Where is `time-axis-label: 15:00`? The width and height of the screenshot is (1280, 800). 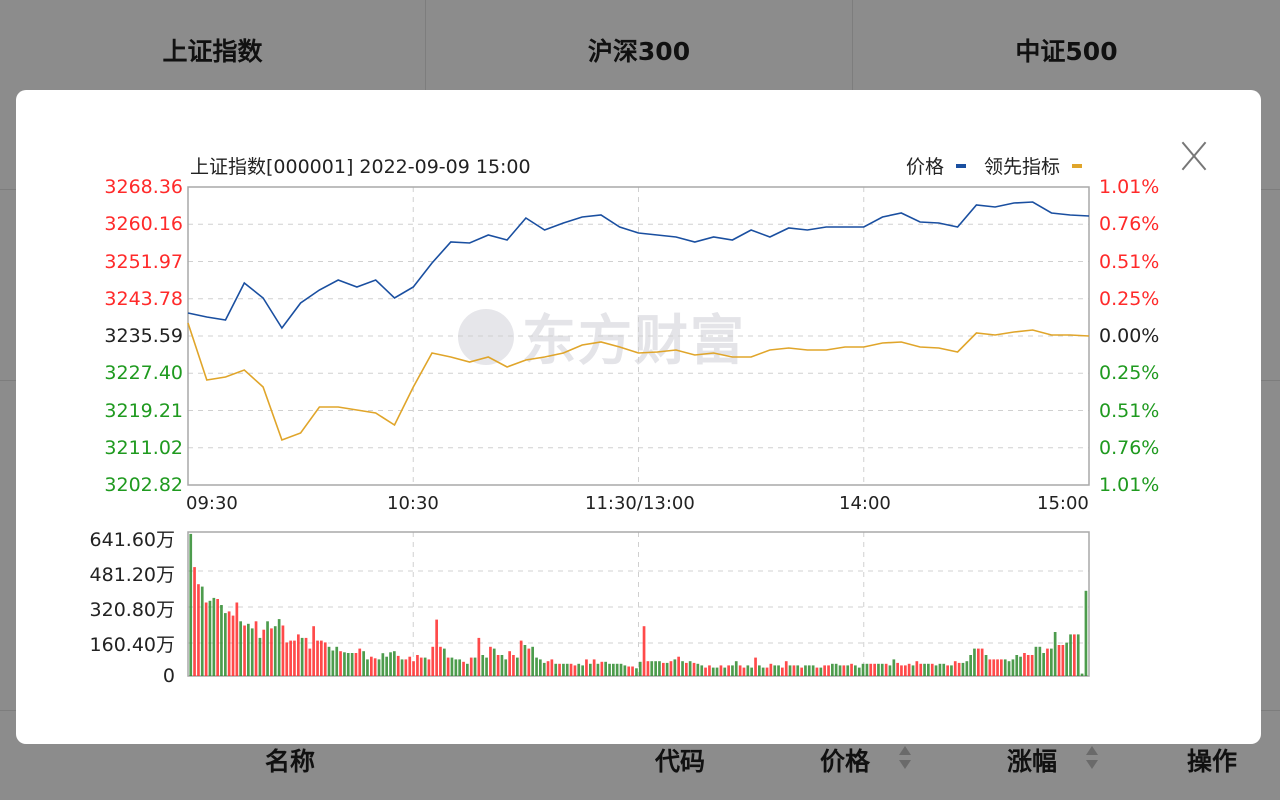 time-axis-label: 15:00 is located at coordinates (1063, 503).